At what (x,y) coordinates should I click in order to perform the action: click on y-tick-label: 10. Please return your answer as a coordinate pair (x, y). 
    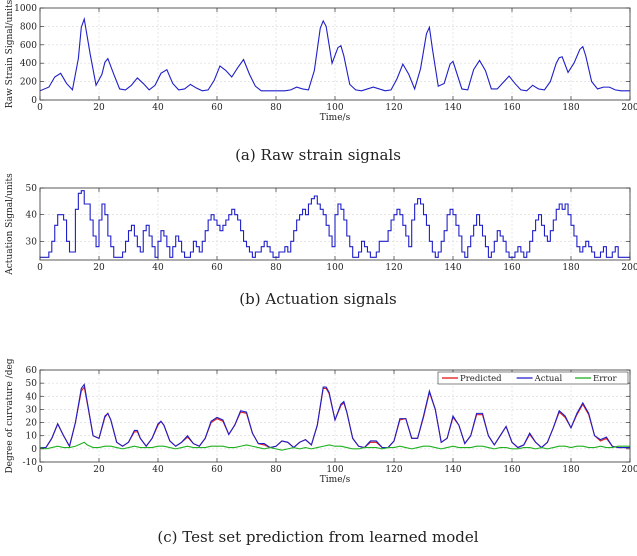
    Looking at the image, I should click on (32, 437).